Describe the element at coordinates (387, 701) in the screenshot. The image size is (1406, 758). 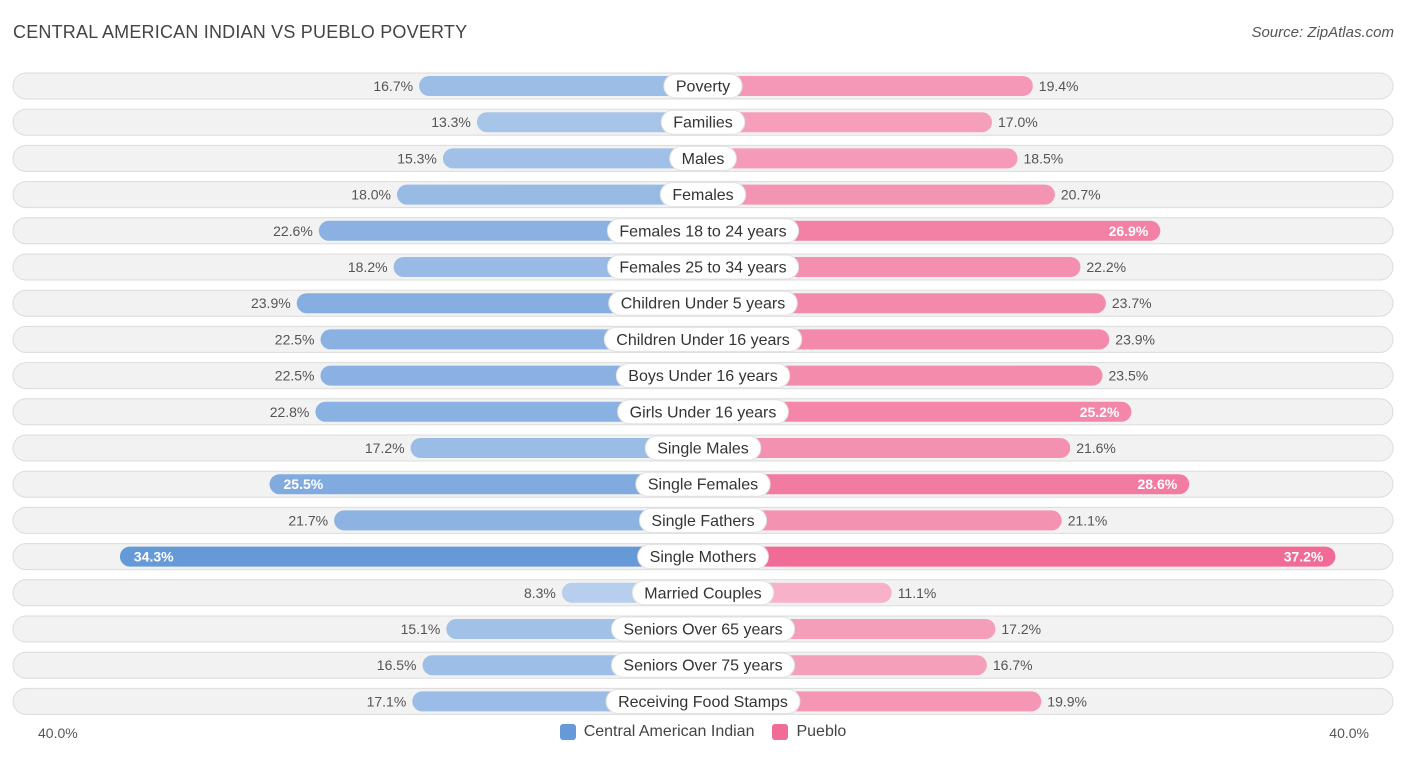
I see `value-label-central-american-indian: 17.1%` at that location.